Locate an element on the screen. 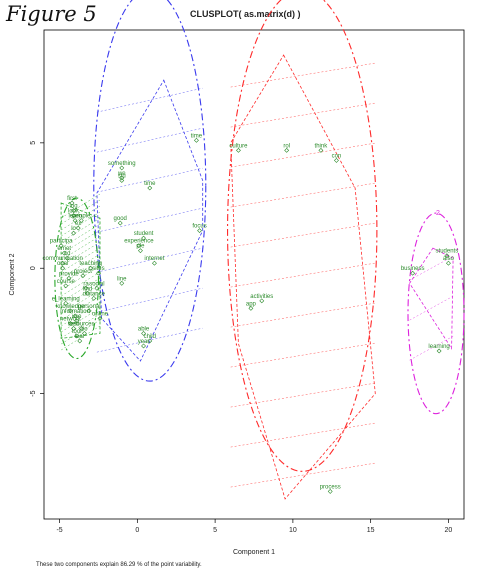 This screenshot has height=571, width=478. data-point-label: time is located at coordinates (150, 184).